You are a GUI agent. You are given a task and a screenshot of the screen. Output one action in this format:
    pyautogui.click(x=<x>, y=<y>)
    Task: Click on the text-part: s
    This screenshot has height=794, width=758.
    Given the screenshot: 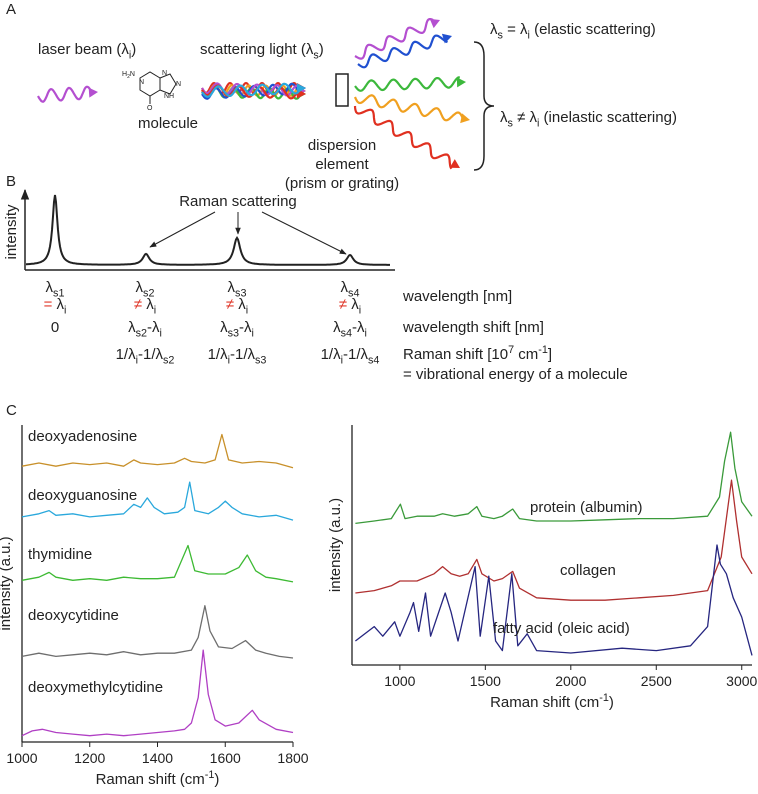 What is the action you would take?
    pyautogui.click(x=316, y=56)
    